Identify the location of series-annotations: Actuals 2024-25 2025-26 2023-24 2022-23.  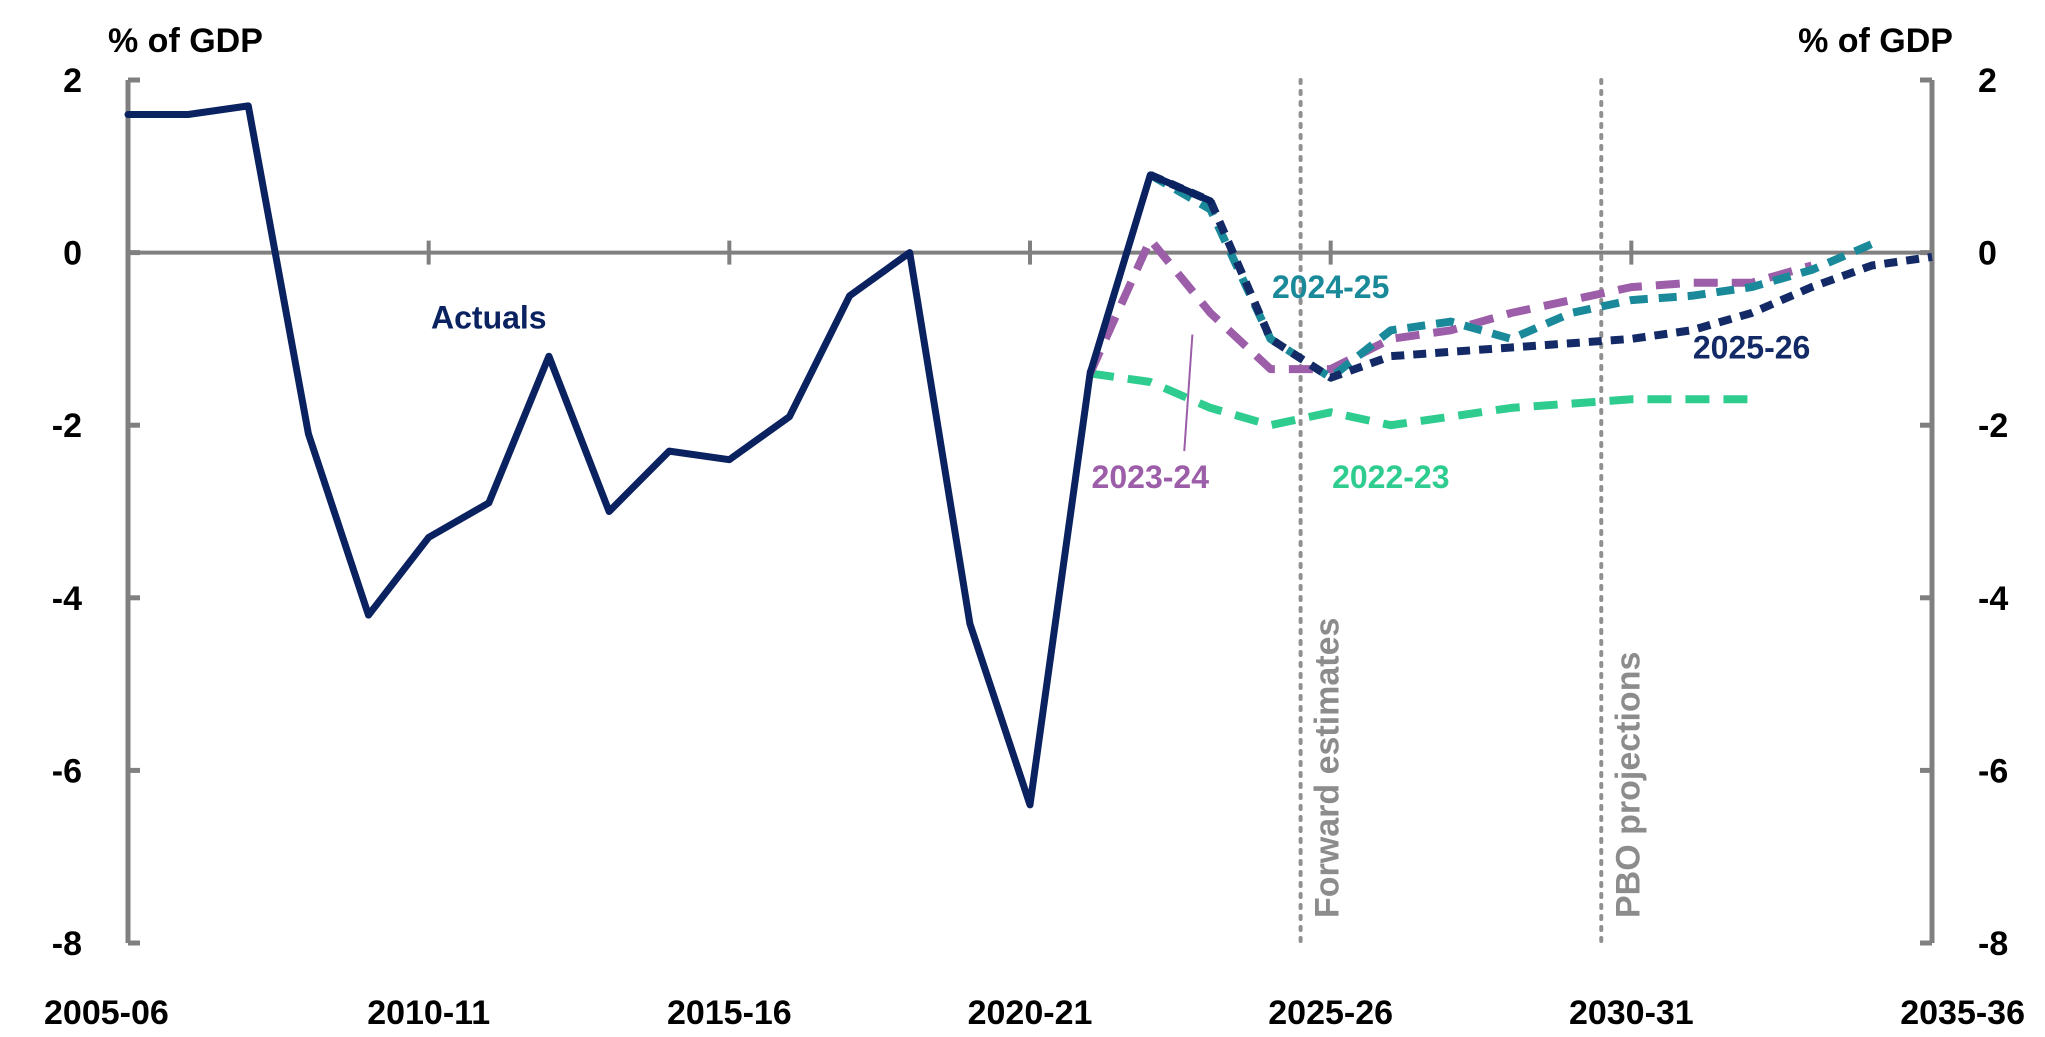
(1120, 382).